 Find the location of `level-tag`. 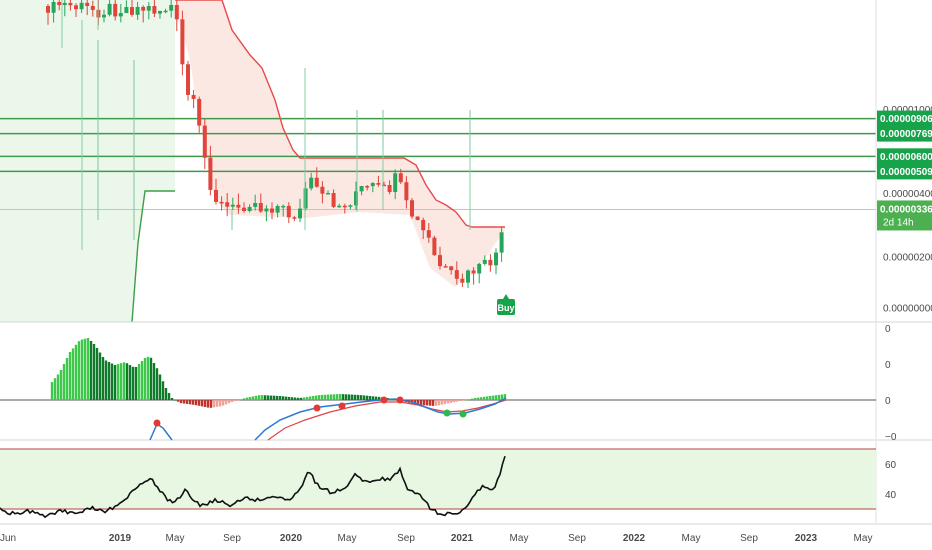

level-tag is located at coordinates (904, 133).